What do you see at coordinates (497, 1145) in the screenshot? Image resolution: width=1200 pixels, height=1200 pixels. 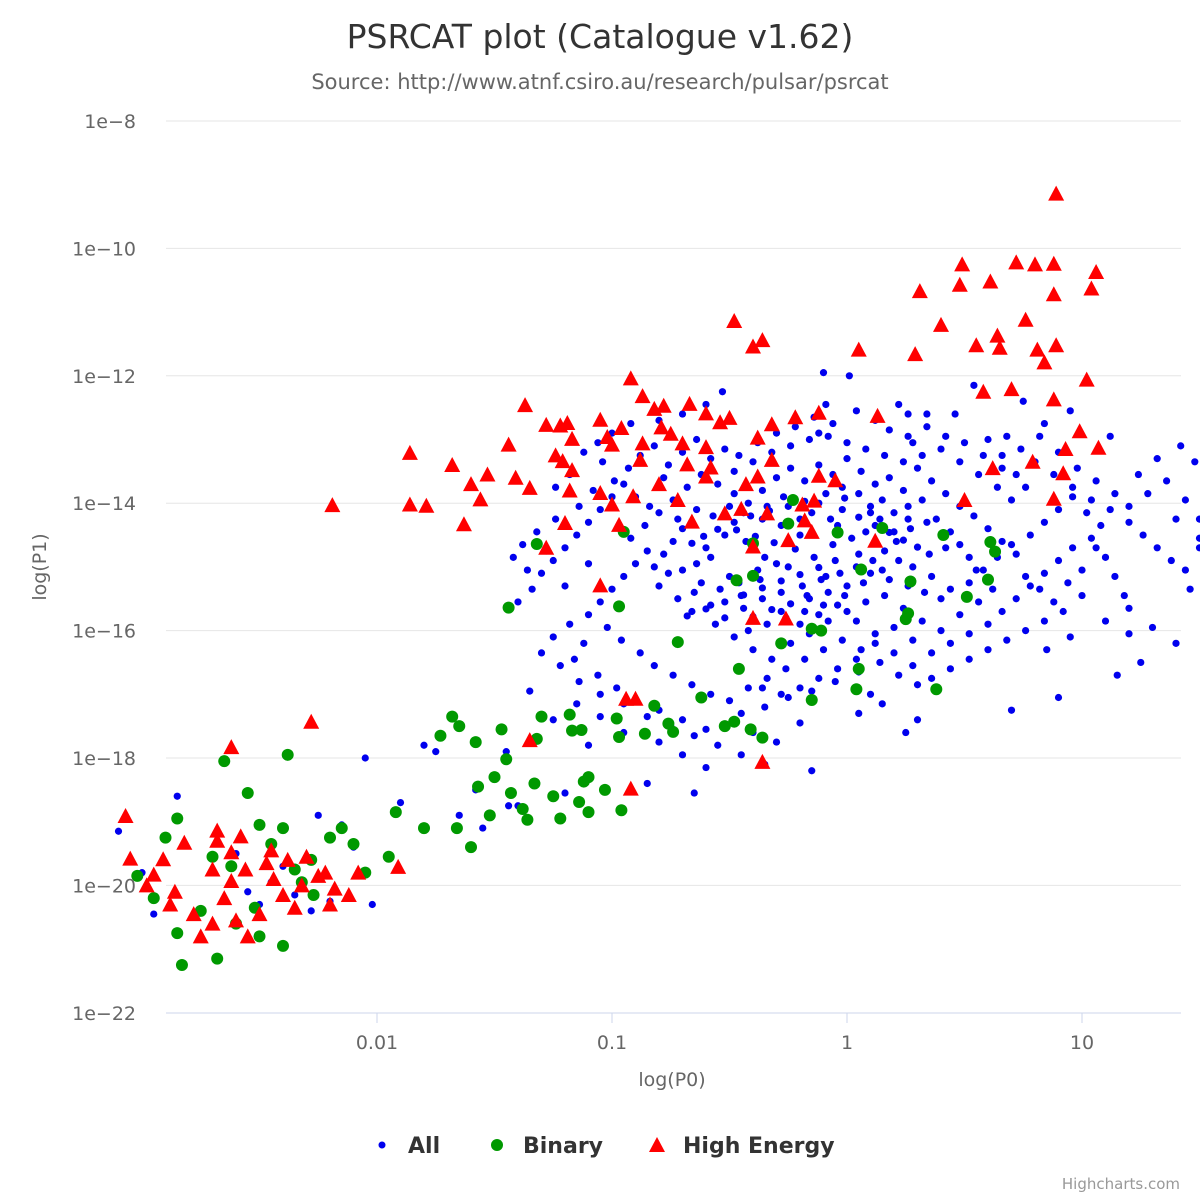 I see `legend-marker-binary` at bounding box center [497, 1145].